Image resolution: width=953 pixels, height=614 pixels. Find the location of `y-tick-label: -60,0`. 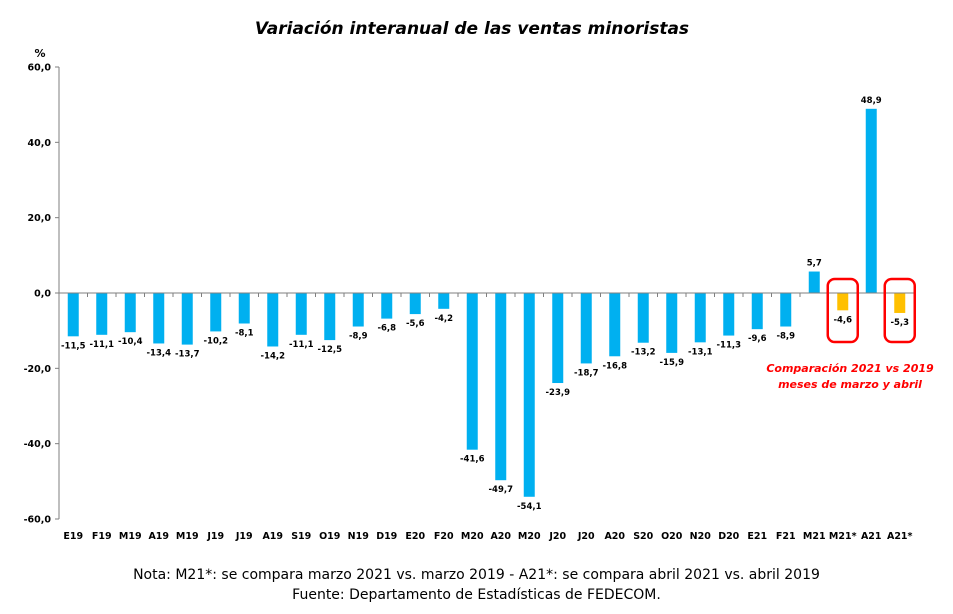

y-tick-label: -60,0 is located at coordinates (38, 520).